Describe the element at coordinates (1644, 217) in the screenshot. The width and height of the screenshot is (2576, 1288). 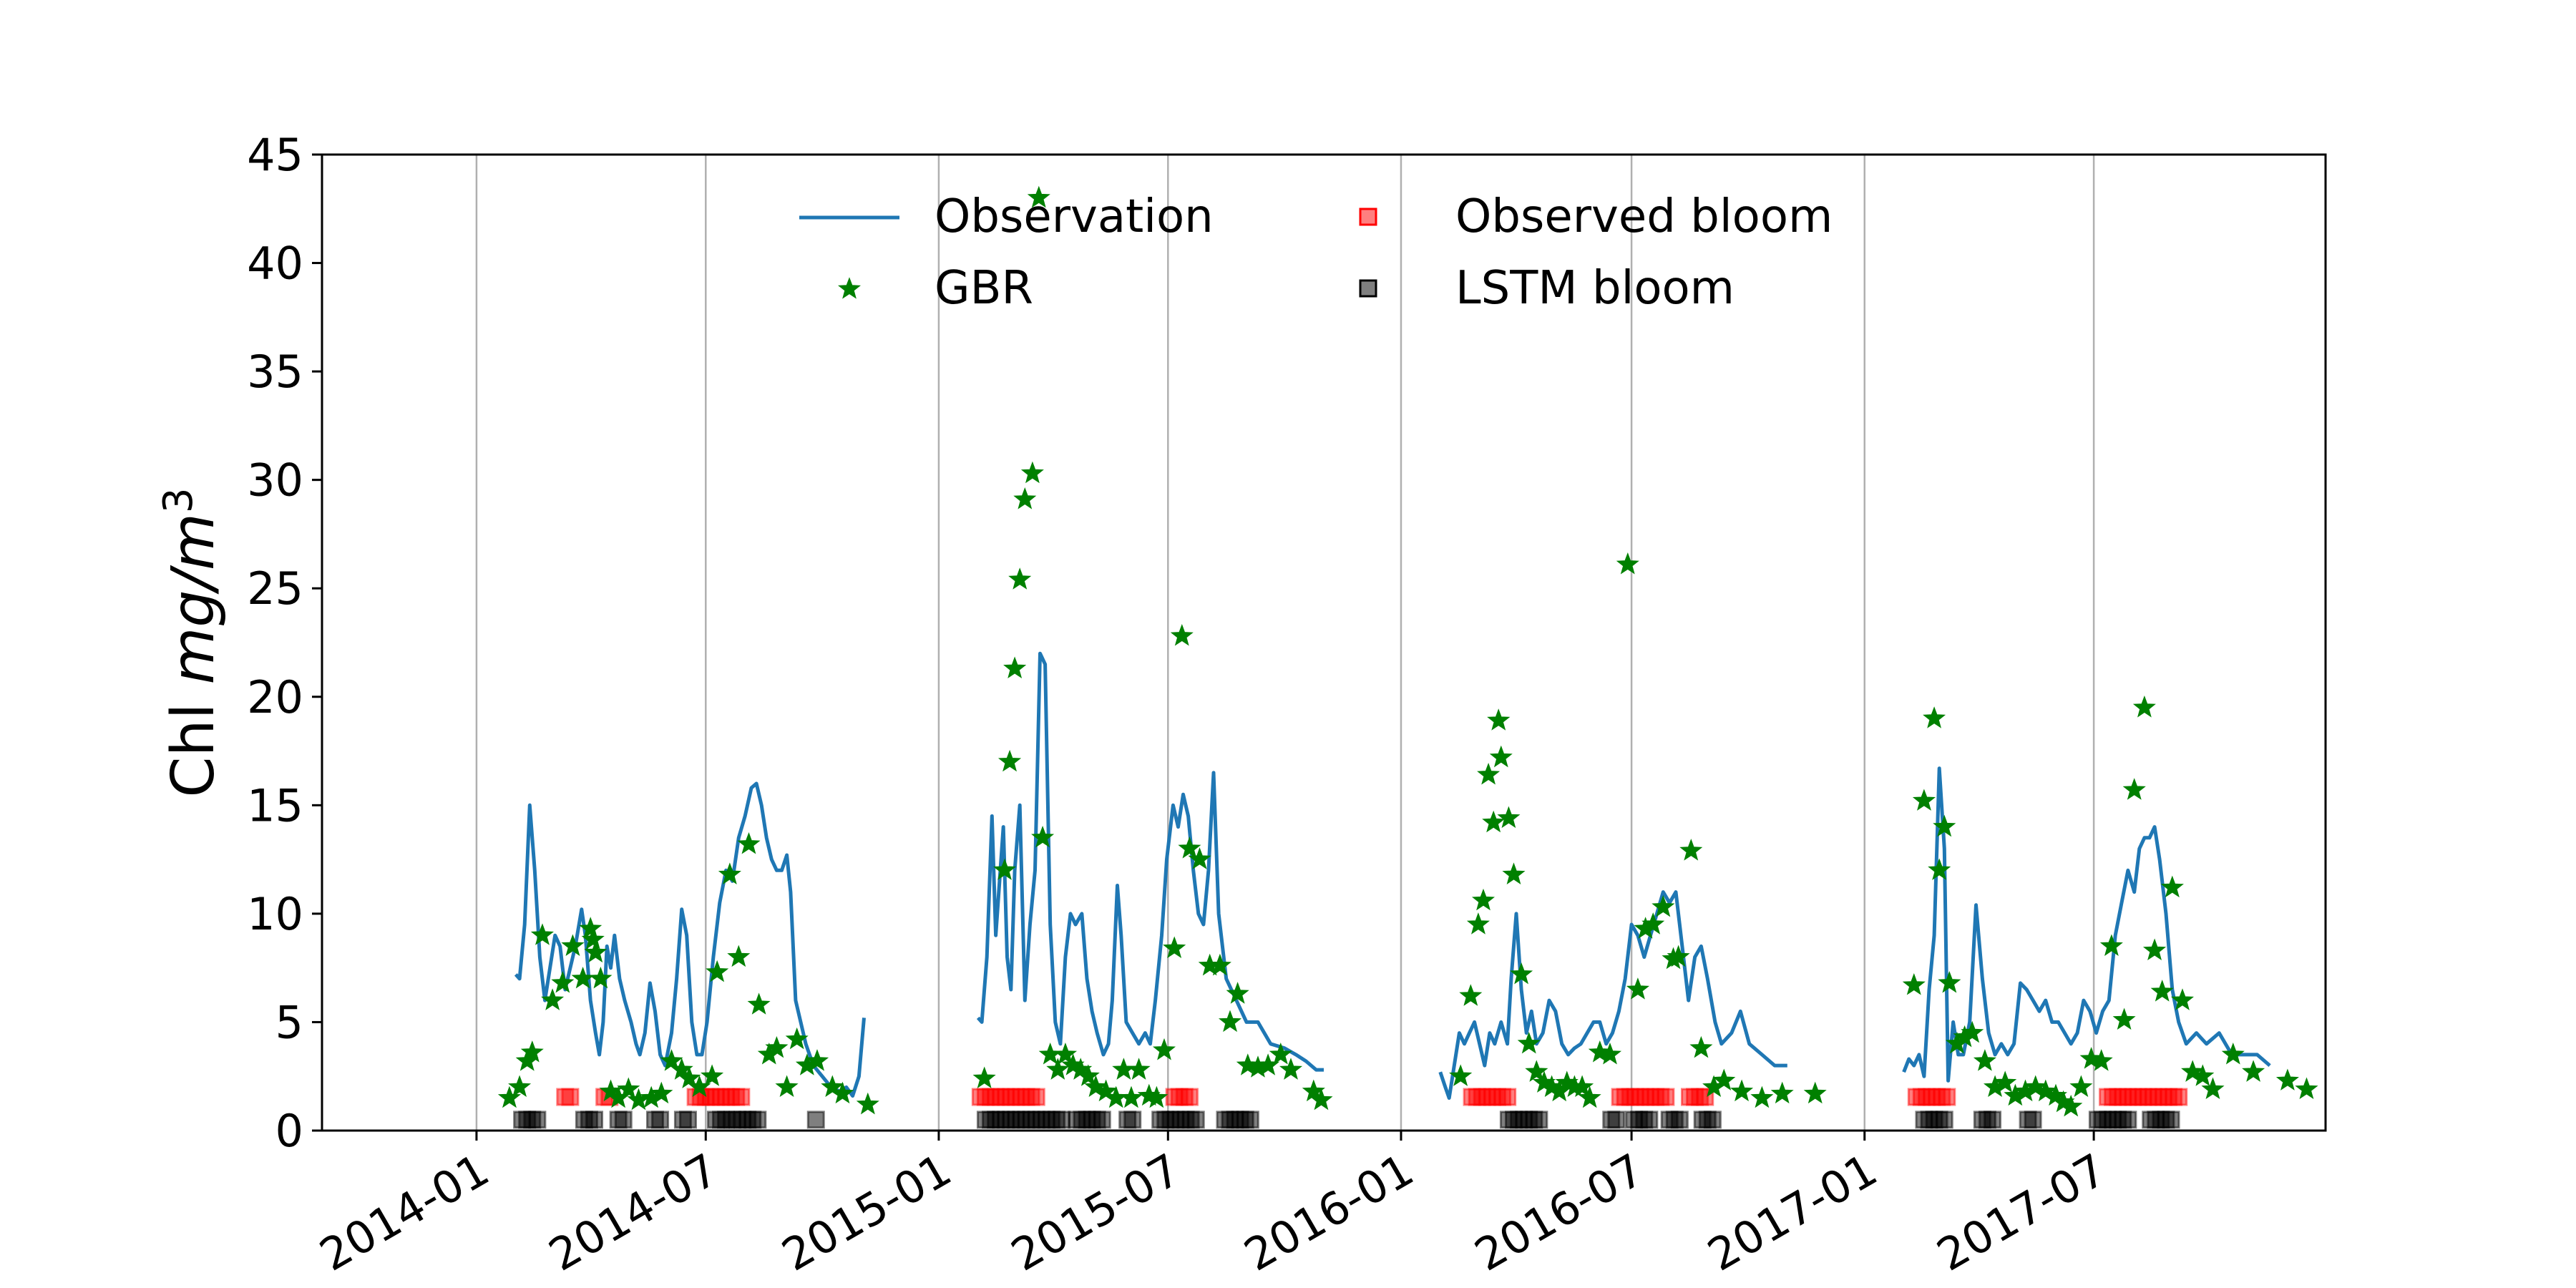
I see `legend-observed-bloom-label: Observed bloom` at that location.